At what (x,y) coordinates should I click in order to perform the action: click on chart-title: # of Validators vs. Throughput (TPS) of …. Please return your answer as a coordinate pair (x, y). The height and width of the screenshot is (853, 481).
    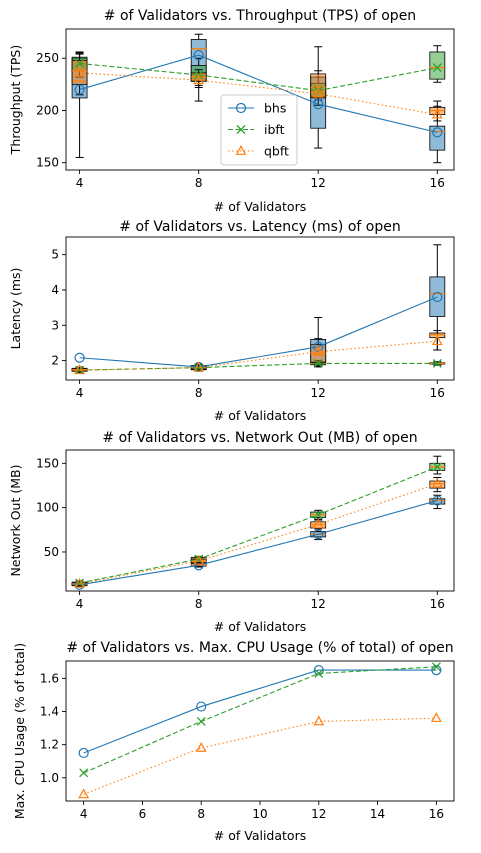
    Looking at the image, I should click on (260, 16).